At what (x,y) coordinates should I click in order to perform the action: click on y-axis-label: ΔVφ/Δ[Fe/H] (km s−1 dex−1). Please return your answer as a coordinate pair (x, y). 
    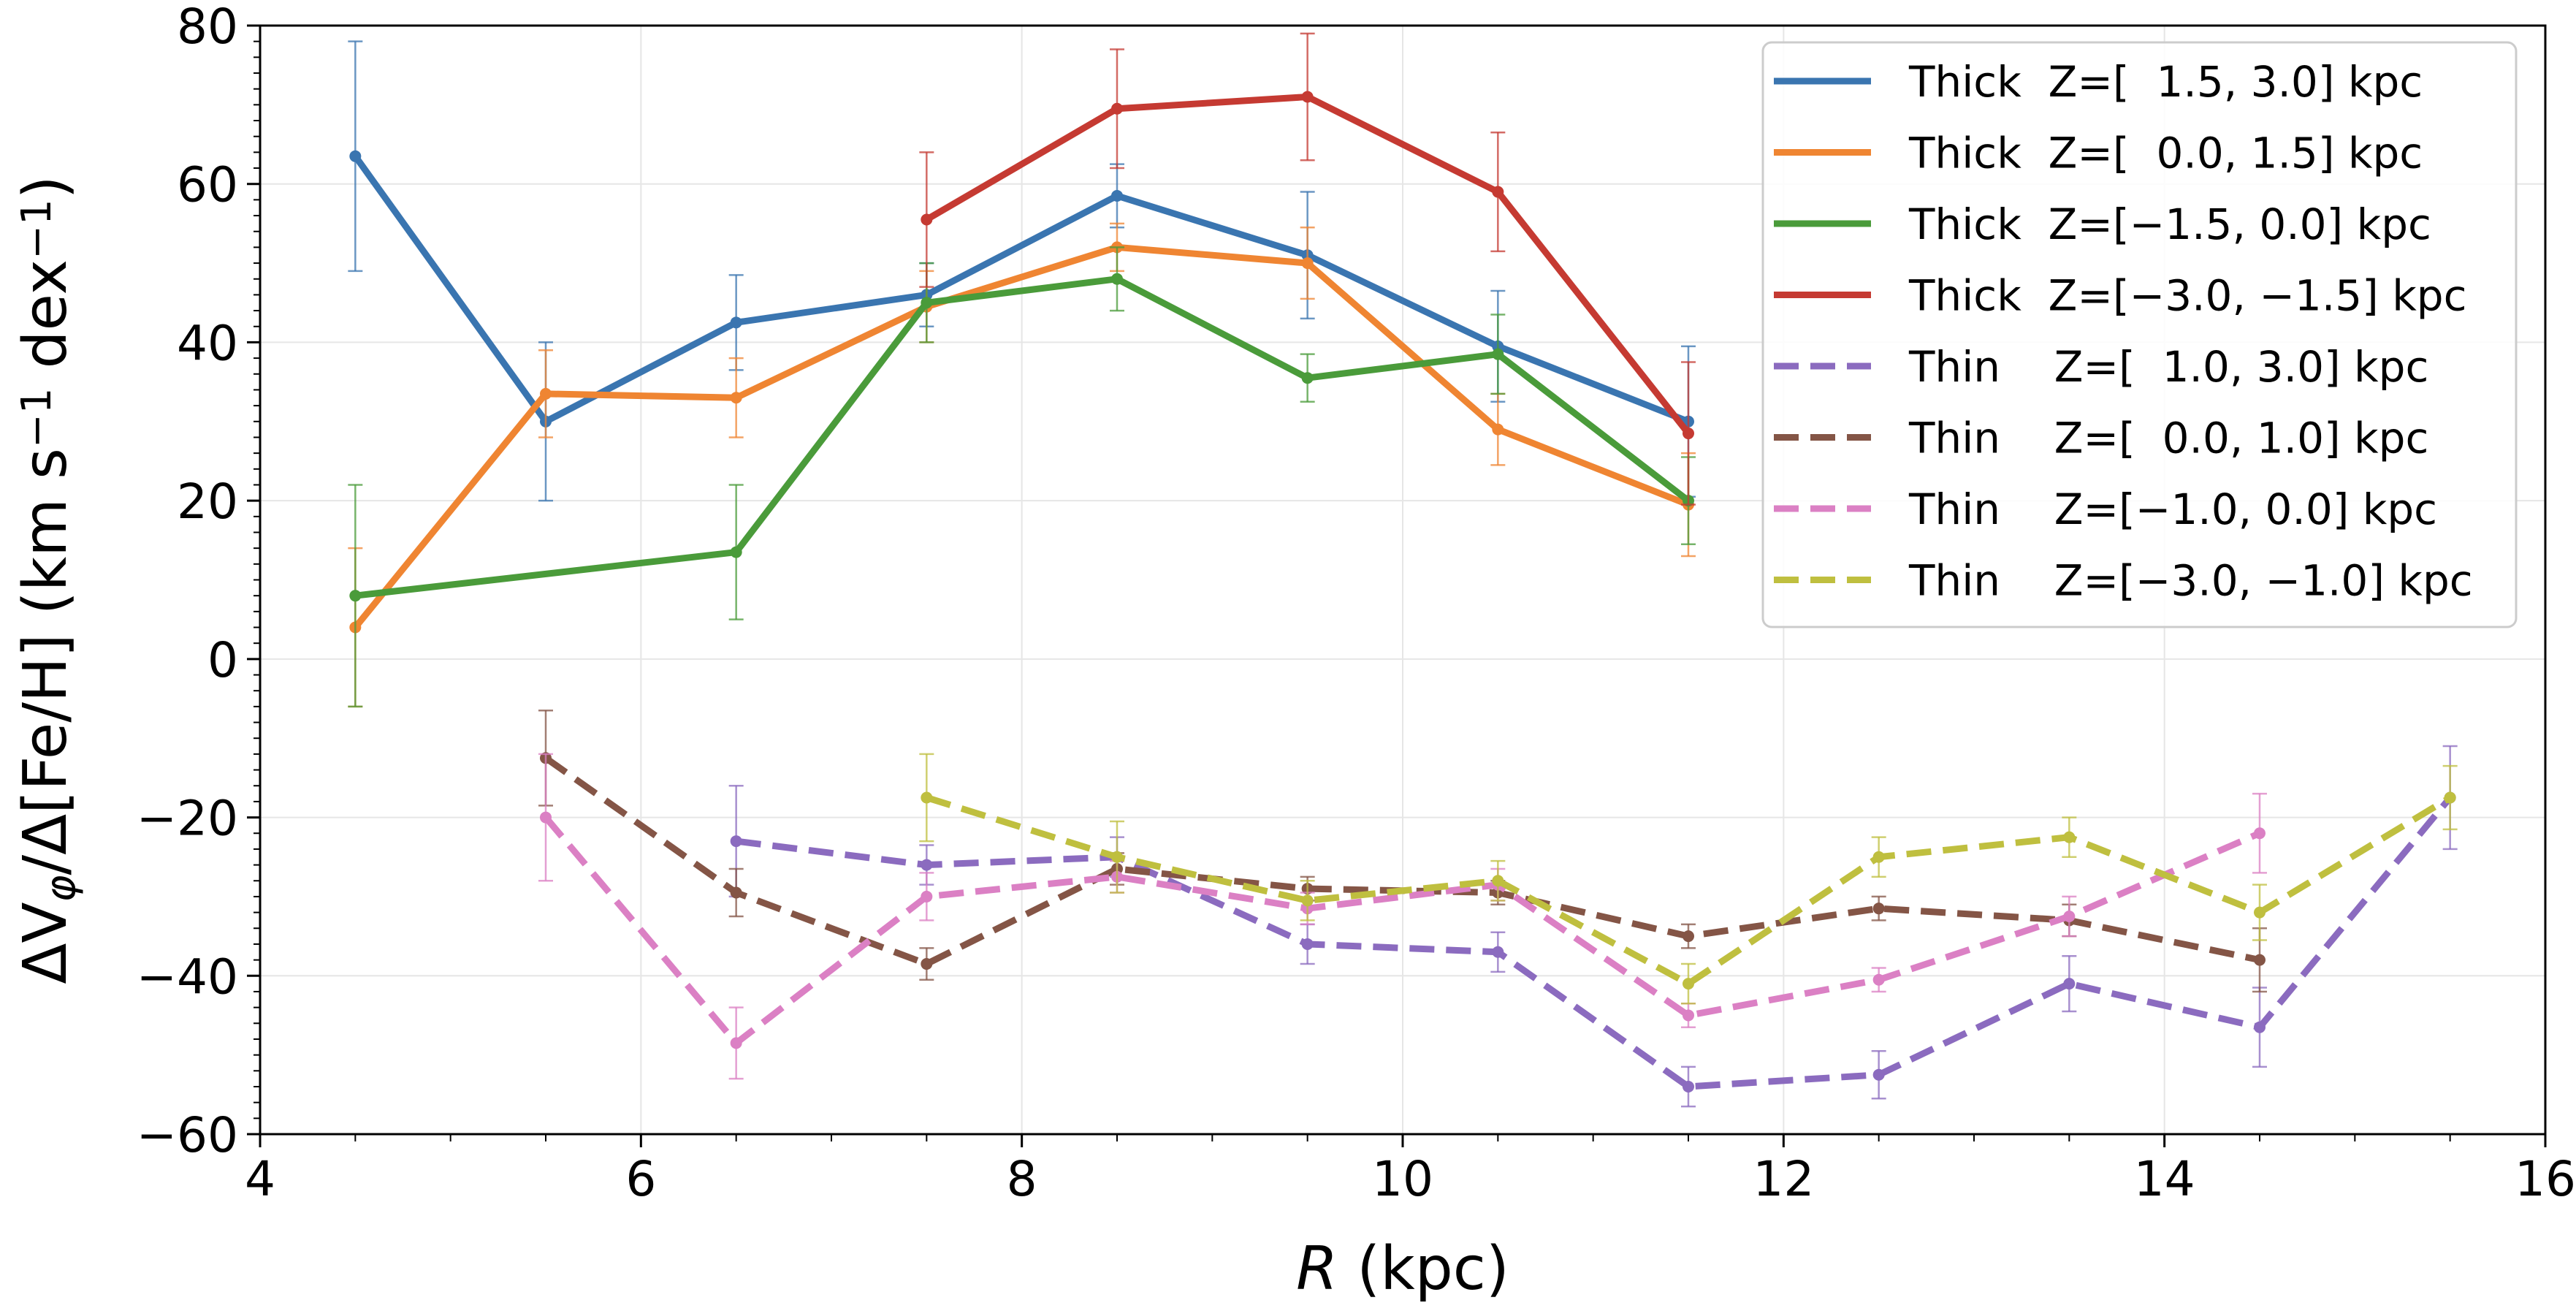
    Looking at the image, I should click on (48, 579).